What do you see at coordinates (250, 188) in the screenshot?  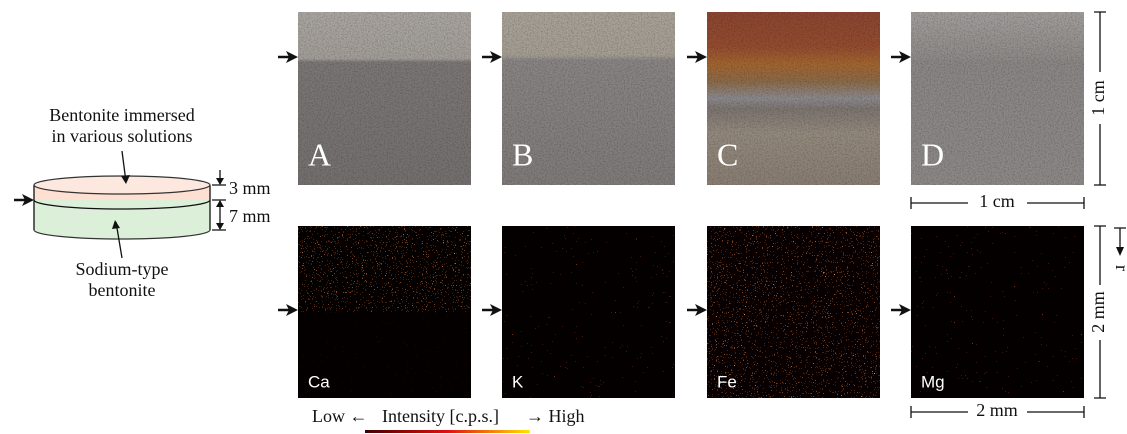 I see `dimension-label: 3 mm` at bounding box center [250, 188].